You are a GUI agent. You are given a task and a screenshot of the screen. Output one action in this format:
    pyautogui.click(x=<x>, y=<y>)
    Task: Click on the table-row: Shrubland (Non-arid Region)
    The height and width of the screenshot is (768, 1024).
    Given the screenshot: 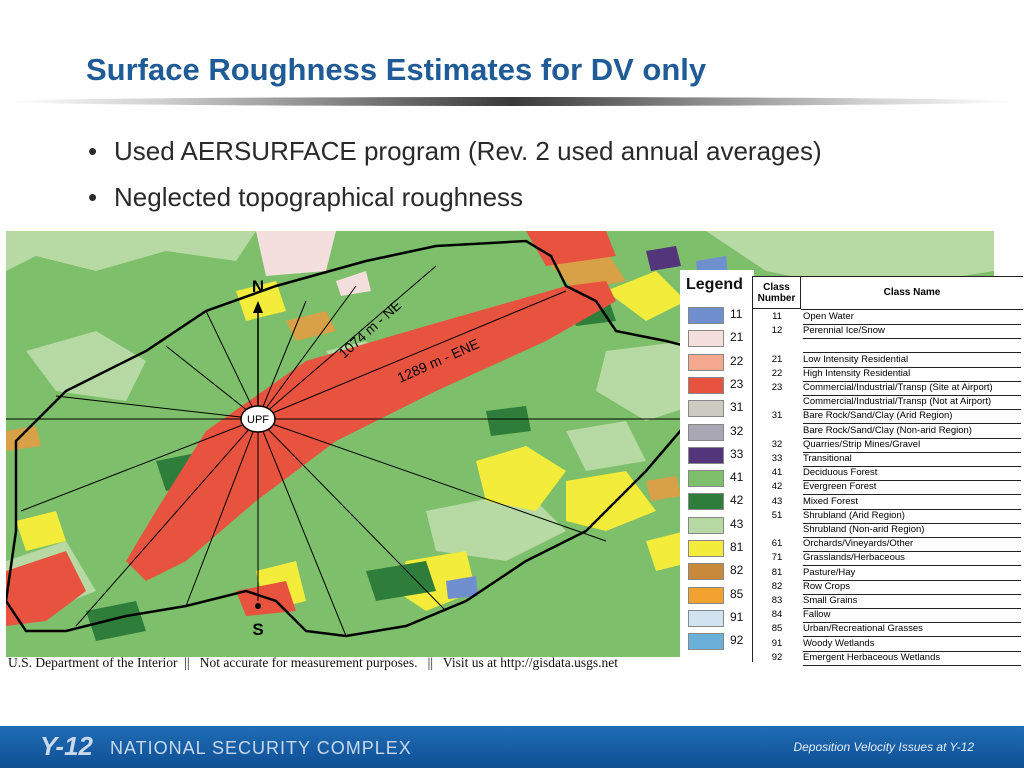 What is the action you would take?
    pyautogui.click(x=888, y=530)
    